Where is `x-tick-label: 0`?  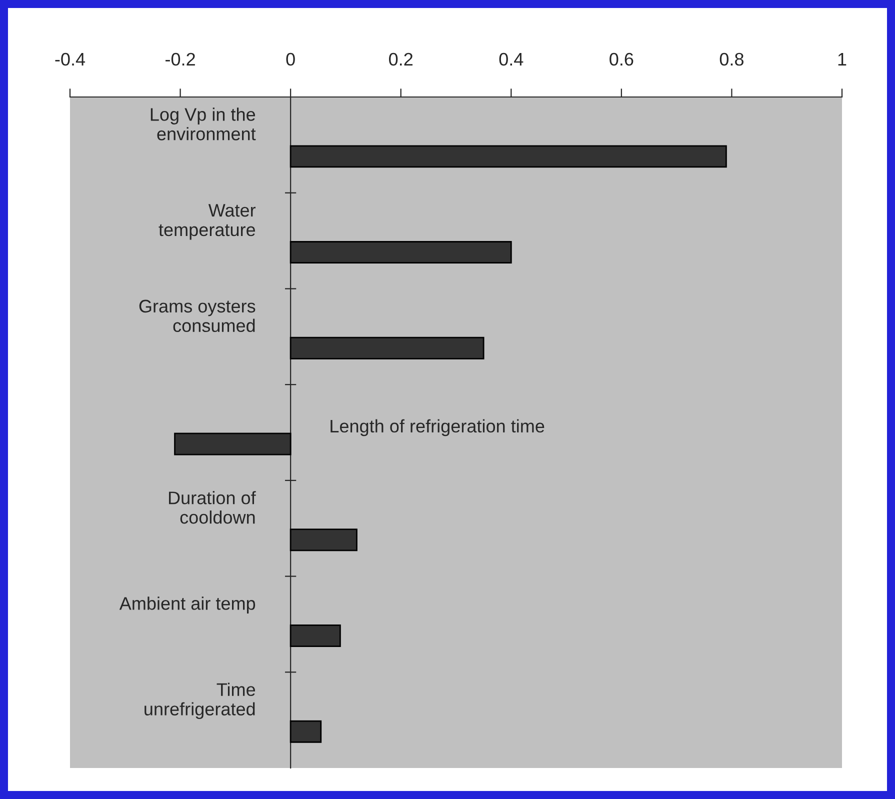
x-tick-label: 0 is located at coordinates (290, 59).